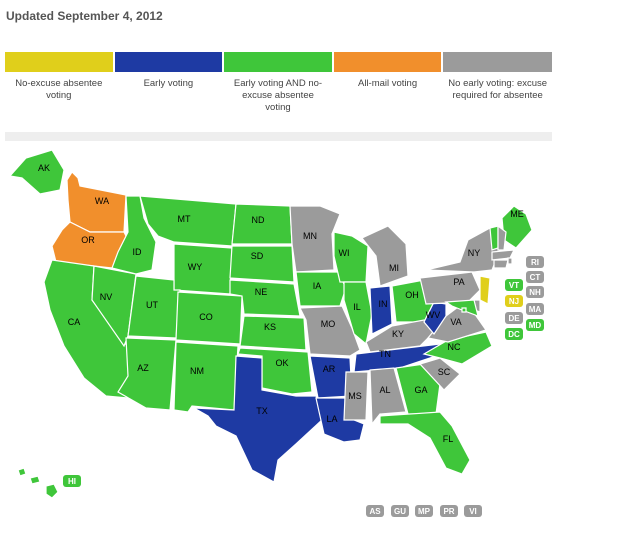 The width and height of the screenshot is (640, 540). Describe the element at coordinates (388, 83) in the screenshot. I see `legend-label: All-mail voting` at that location.